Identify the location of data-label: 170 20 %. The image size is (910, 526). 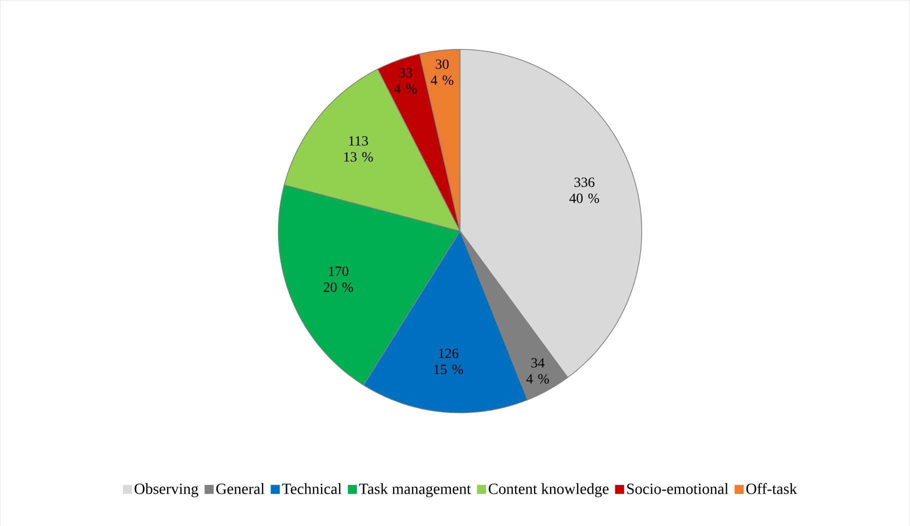
(339, 279).